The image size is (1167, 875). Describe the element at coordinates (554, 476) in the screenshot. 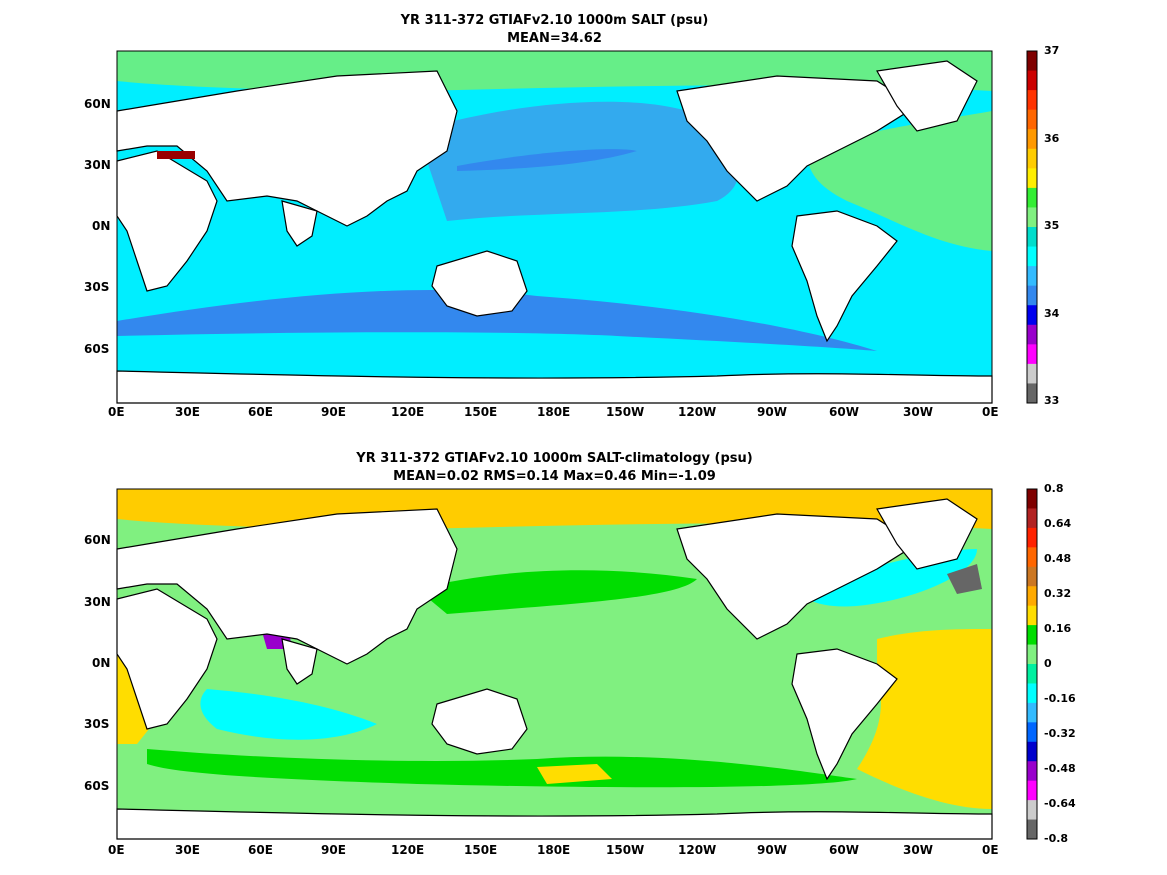

I see `panel2-title-line2: MEAN=0.02 RMS=0.14 Max=0.46 Min=-1.09` at that location.